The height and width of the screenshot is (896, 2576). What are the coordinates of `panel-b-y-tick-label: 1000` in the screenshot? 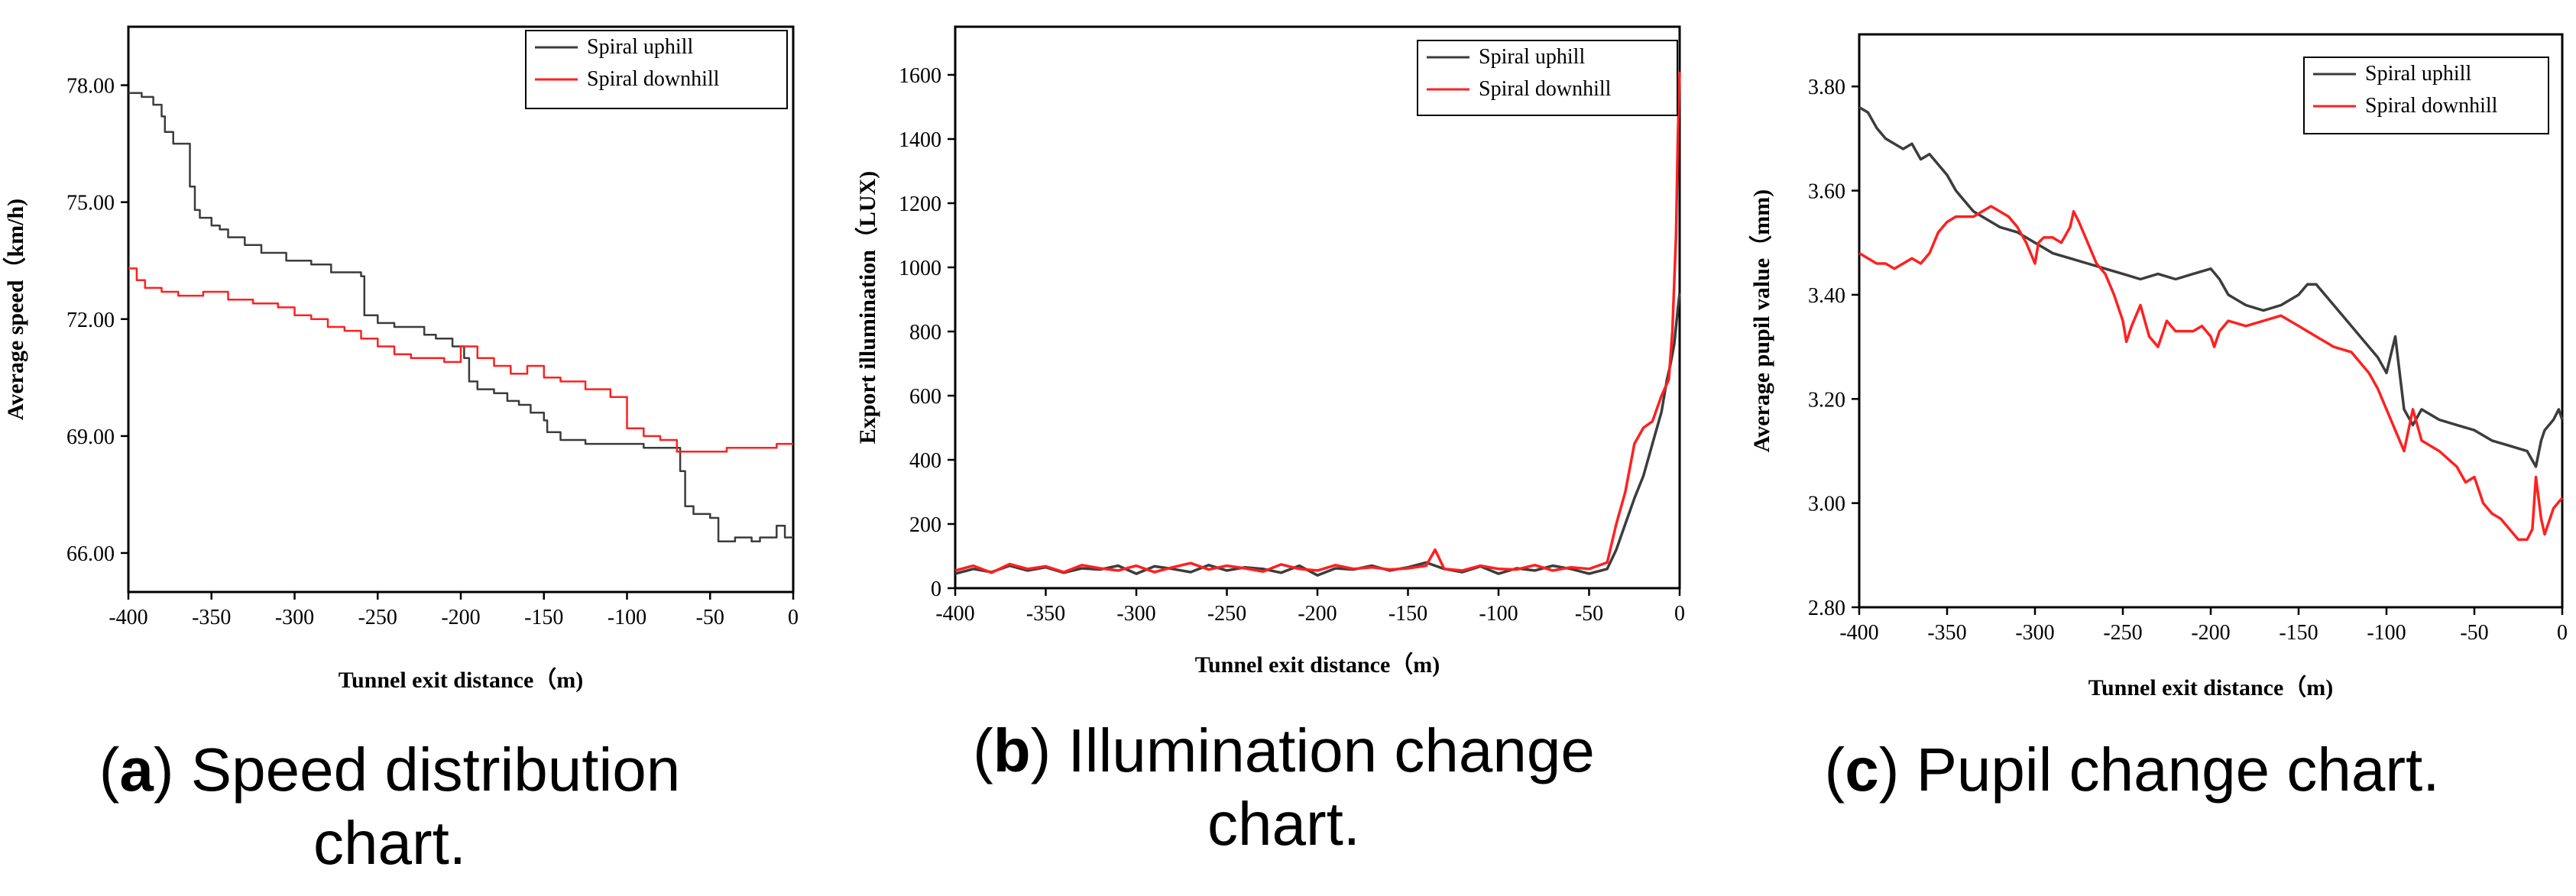 It's located at (920, 268).